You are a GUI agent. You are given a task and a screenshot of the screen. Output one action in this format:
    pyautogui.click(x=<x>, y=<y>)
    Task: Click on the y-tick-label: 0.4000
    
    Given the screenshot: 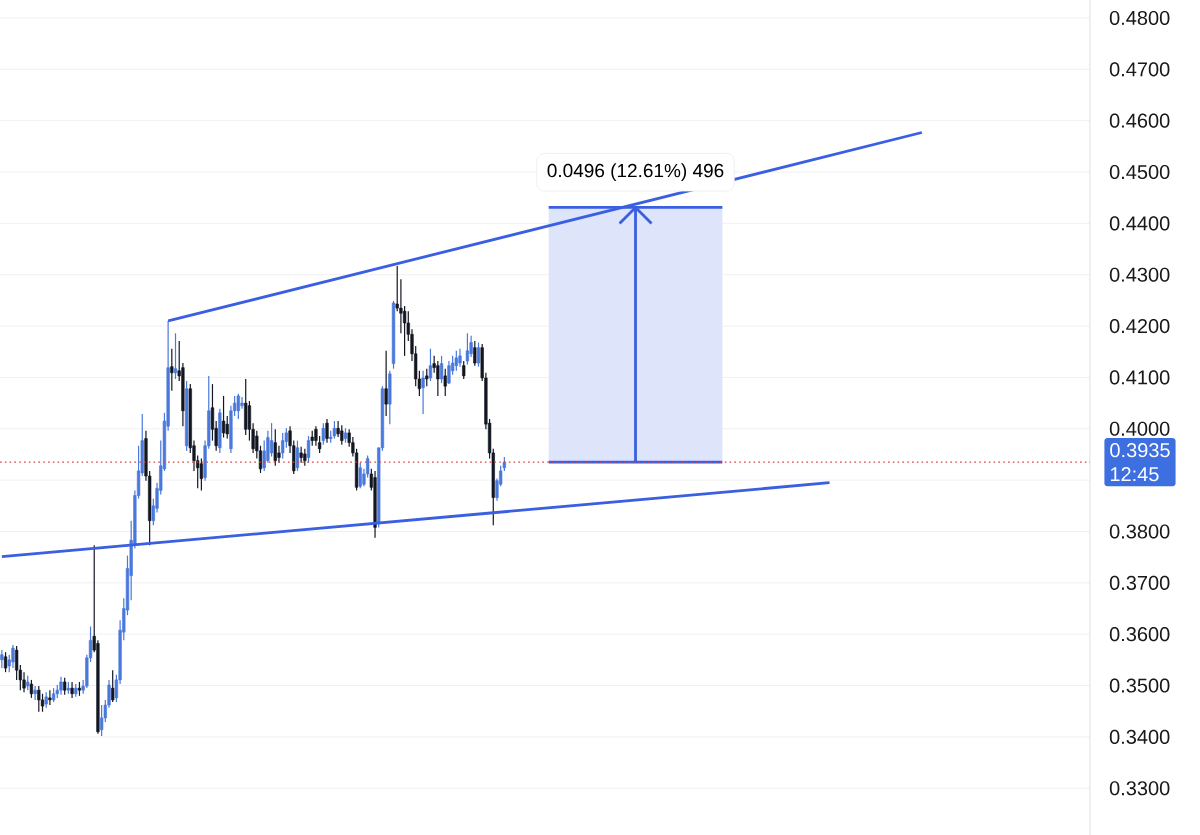 What is the action you would take?
    pyautogui.click(x=1139, y=428)
    